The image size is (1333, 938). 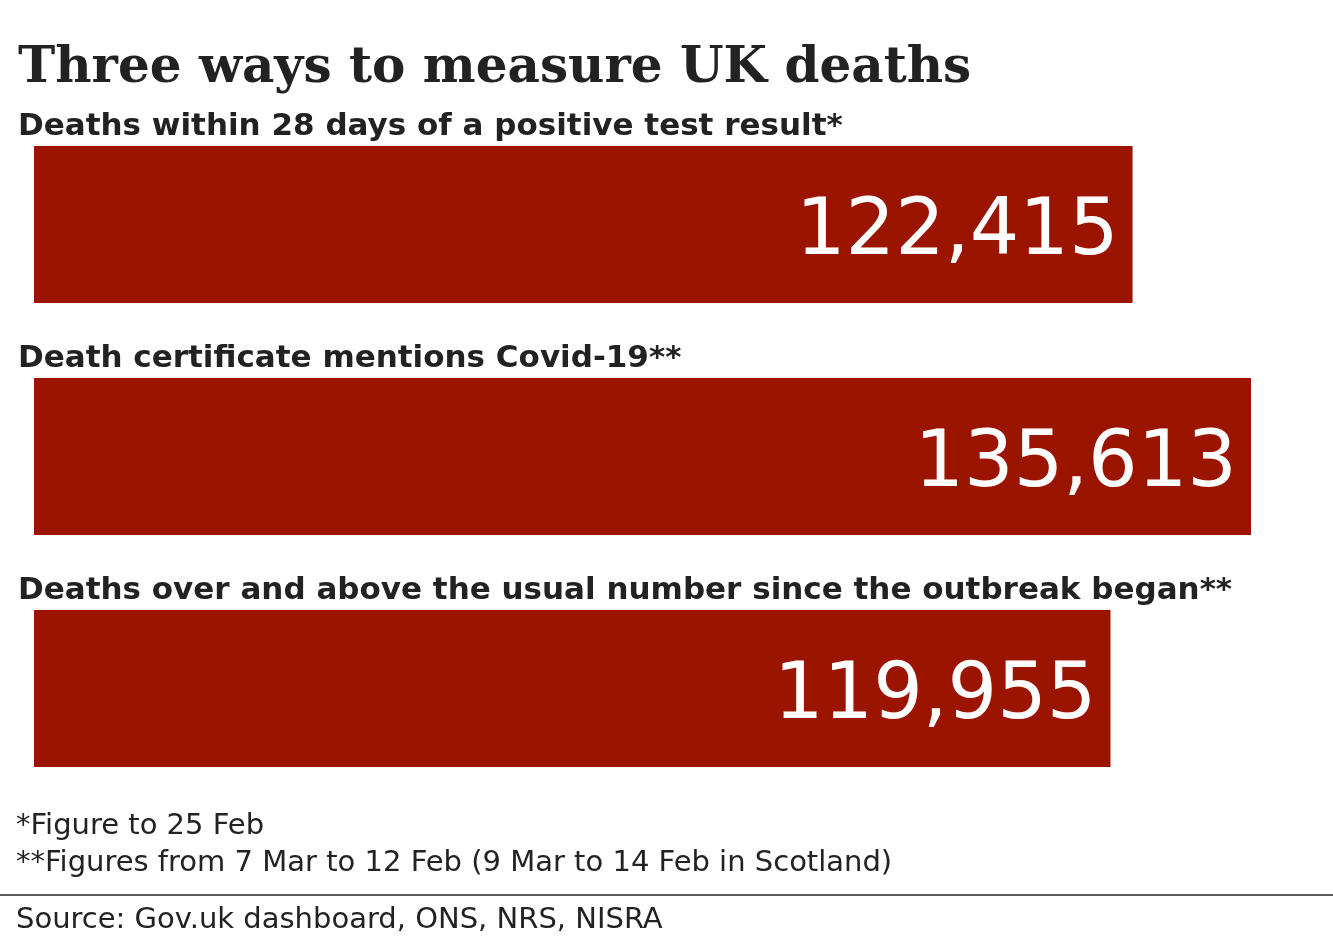 I want to click on data-label: 119,955, so click(x=935, y=690).